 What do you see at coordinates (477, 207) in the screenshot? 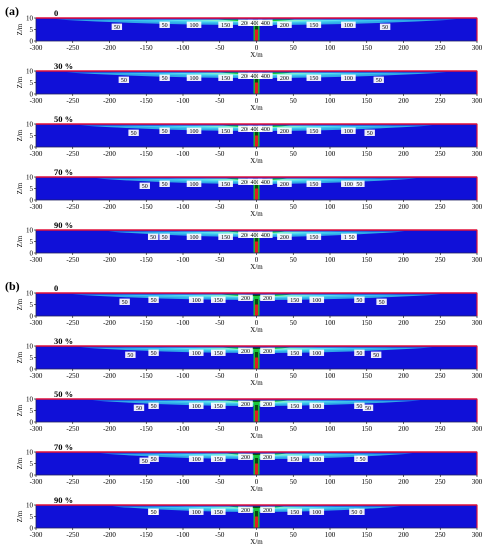
I see `x-tick-label: 300` at bounding box center [477, 207].